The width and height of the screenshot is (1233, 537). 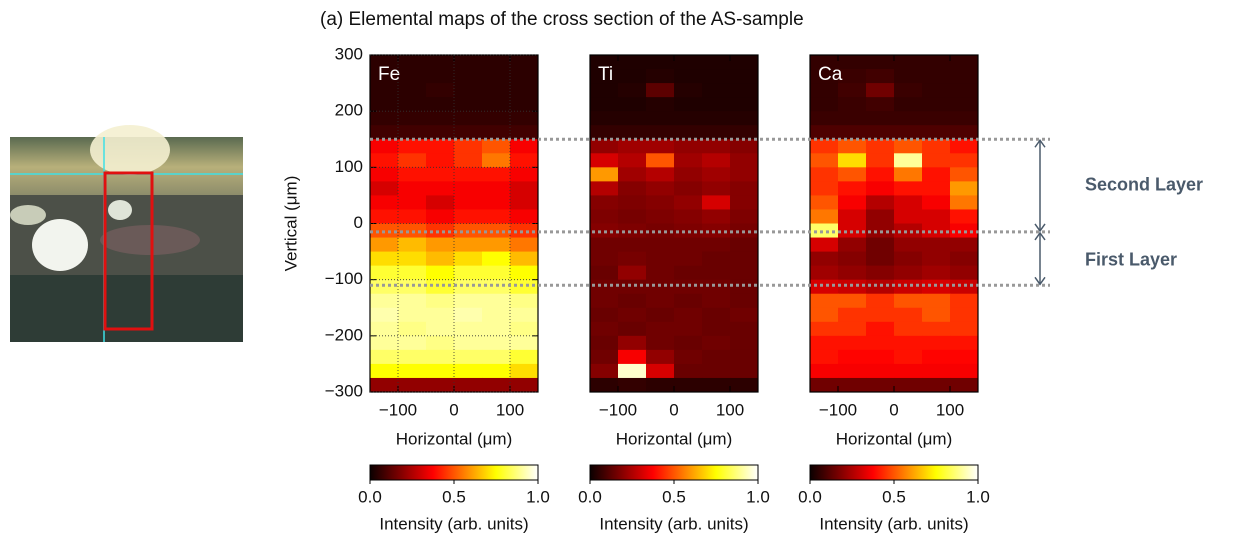 I want to click on colorbar-tick-label: 1.0, so click(x=758, y=496).